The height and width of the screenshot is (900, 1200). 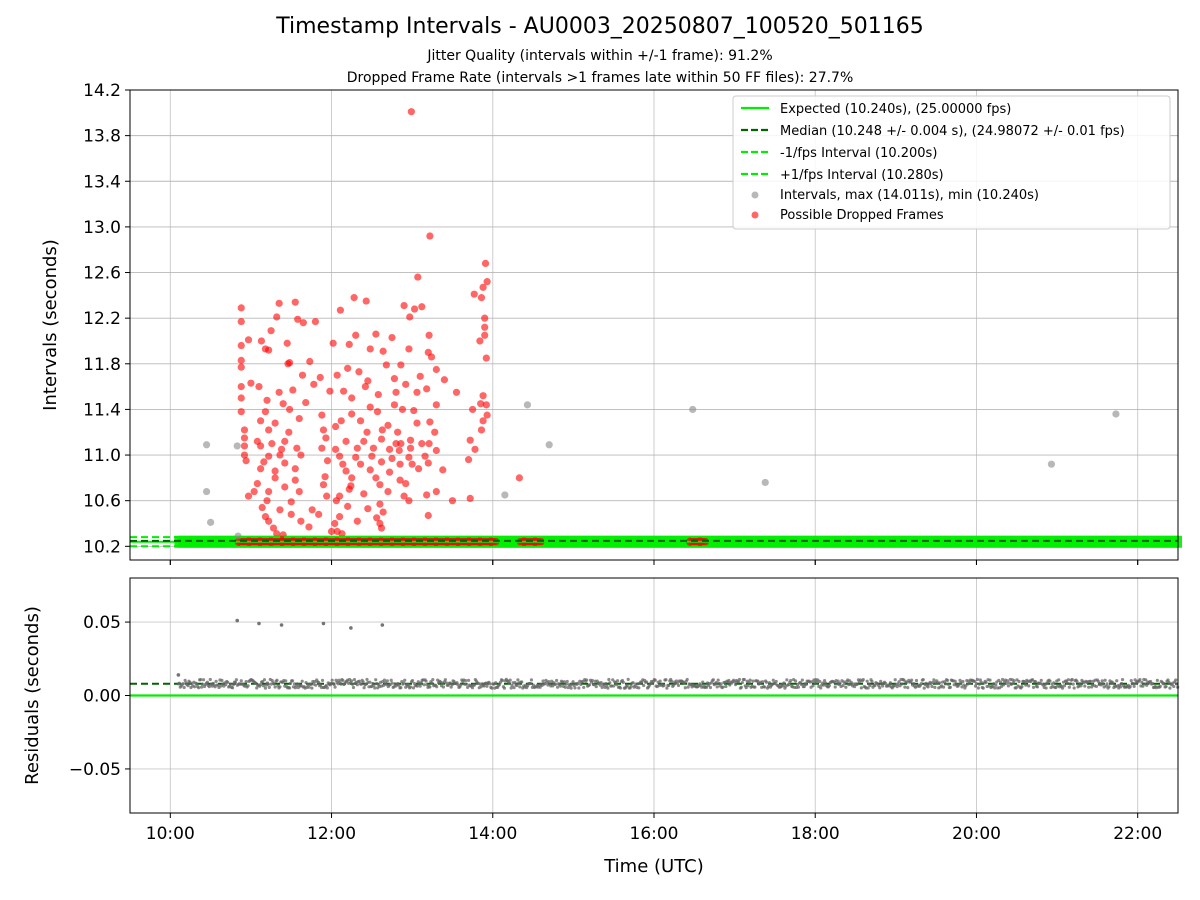 What do you see at coordinates (909, 195) in the screenshot?
I see `legend-intervals: Intervals, max (14.011s), min (10.240s)` at bounding box center [909, 195].